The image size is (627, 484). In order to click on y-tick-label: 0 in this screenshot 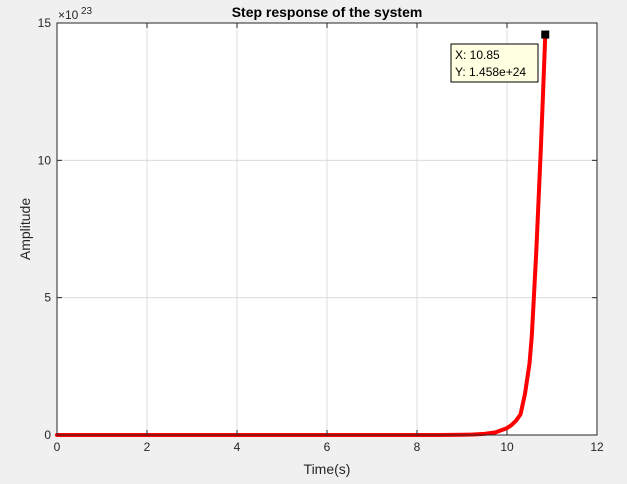, I will do `click(47, 435)`.